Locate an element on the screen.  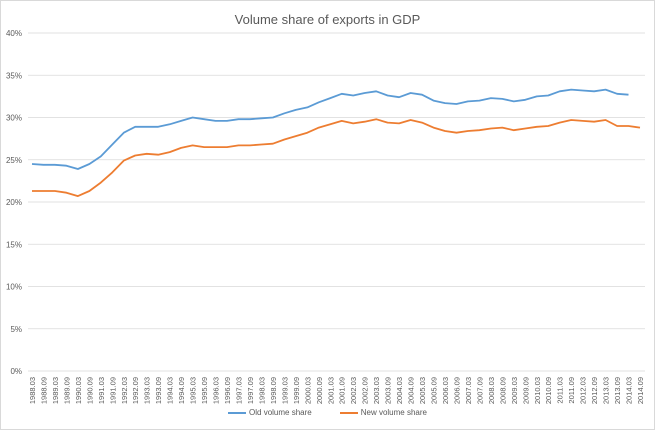
chart-title: Volume share of exports in GDP is located at coordinates (327, 19).